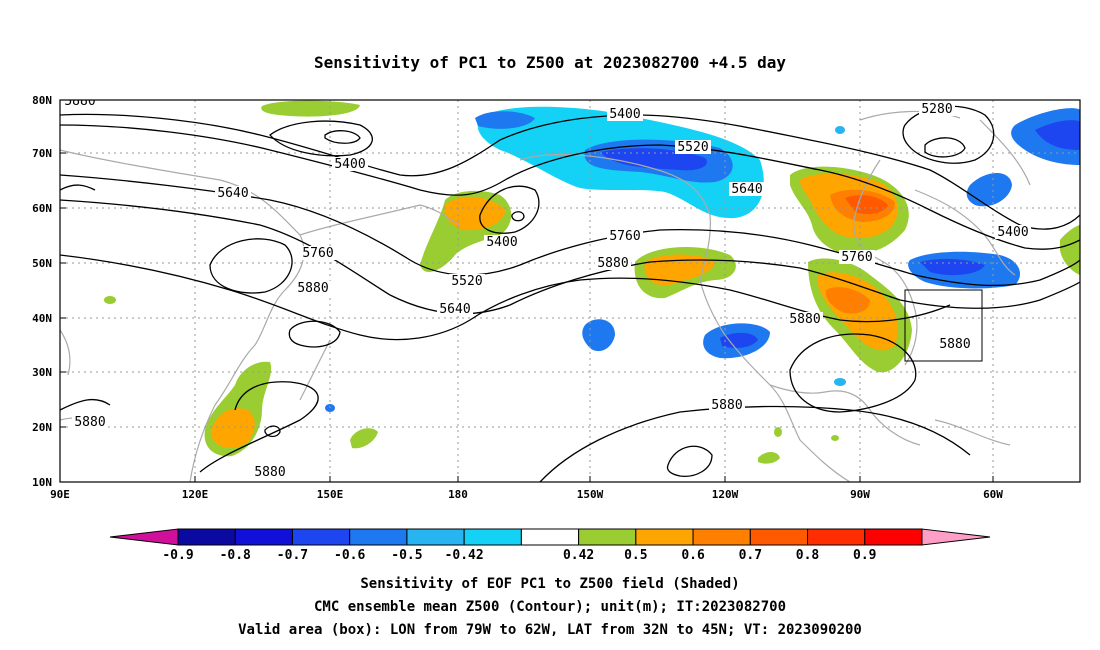 The image size is (1100, 650). What do you see at coordinates (956, 537) in the screenshot?
I see `colorbar-upper-triangle` at bounding box center [956, 537].